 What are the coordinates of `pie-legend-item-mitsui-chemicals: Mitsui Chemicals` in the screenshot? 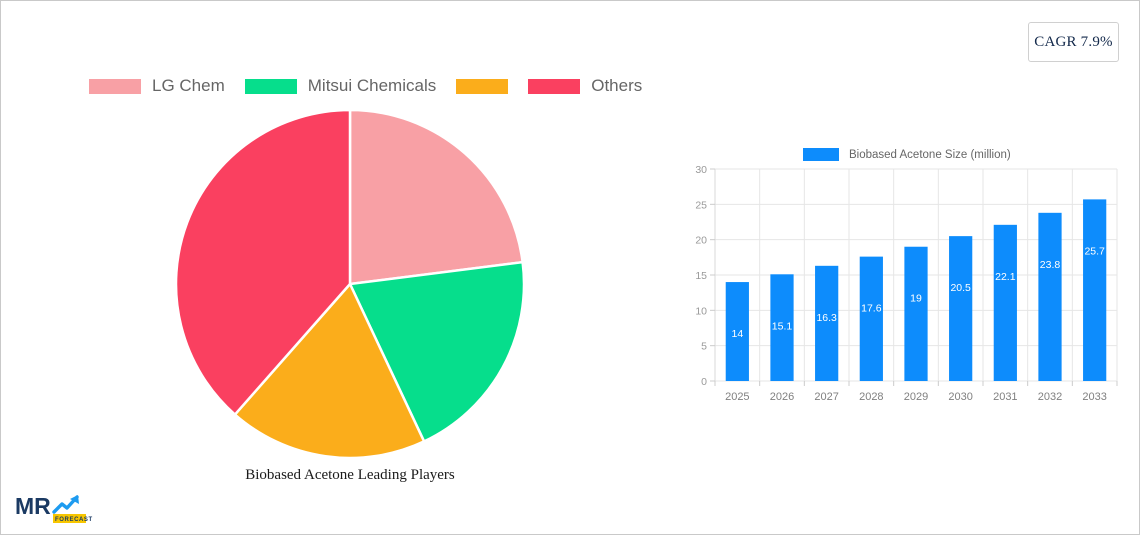 It's located at (340, 86).